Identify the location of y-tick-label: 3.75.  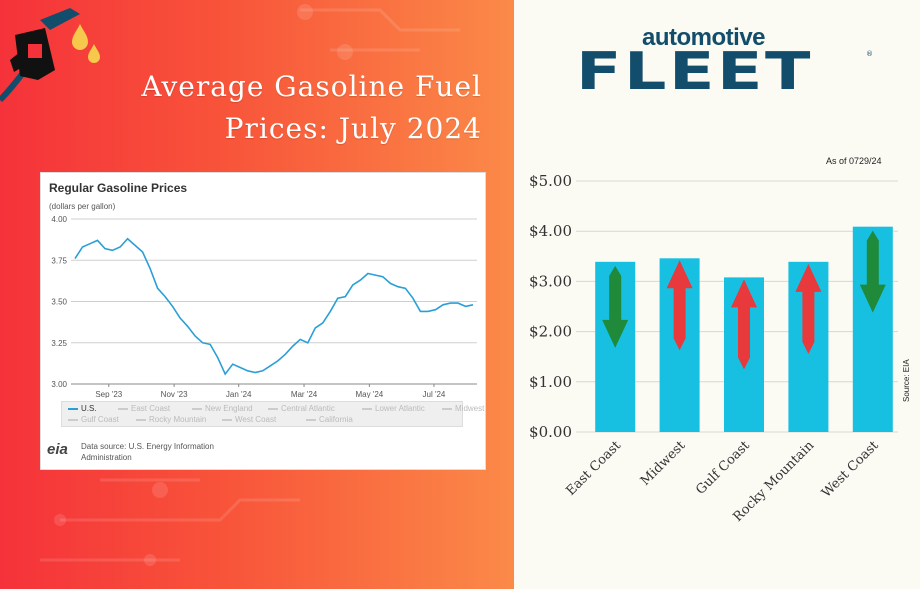
(59, 260).